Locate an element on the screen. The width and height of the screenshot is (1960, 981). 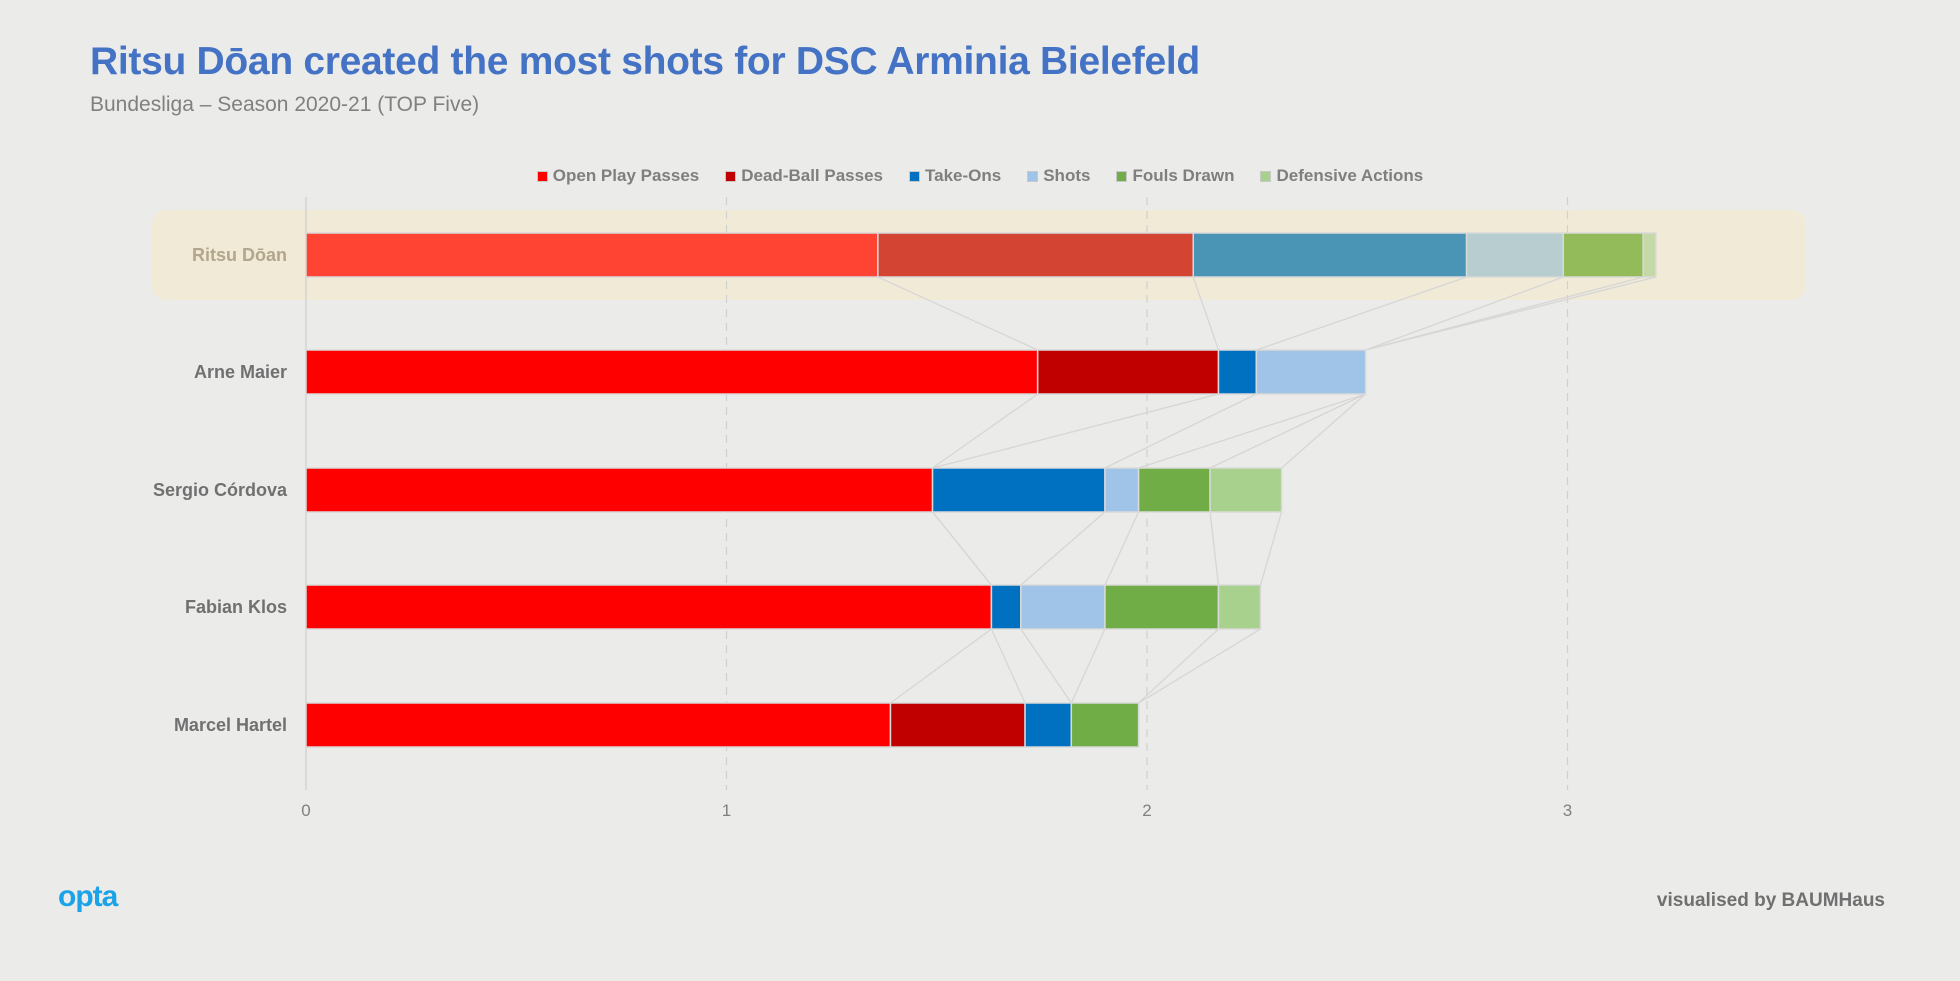
legend-label: Open Play Passes is located at coordinates (626, 175).